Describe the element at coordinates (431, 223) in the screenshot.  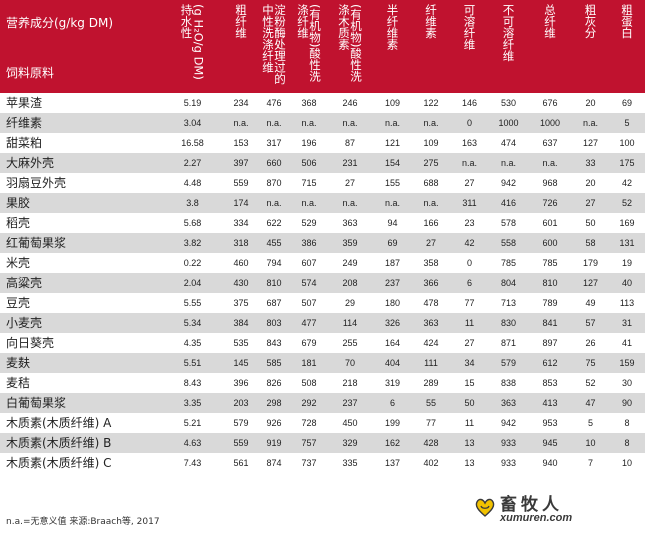
I see `table-cell: 166` at that location.